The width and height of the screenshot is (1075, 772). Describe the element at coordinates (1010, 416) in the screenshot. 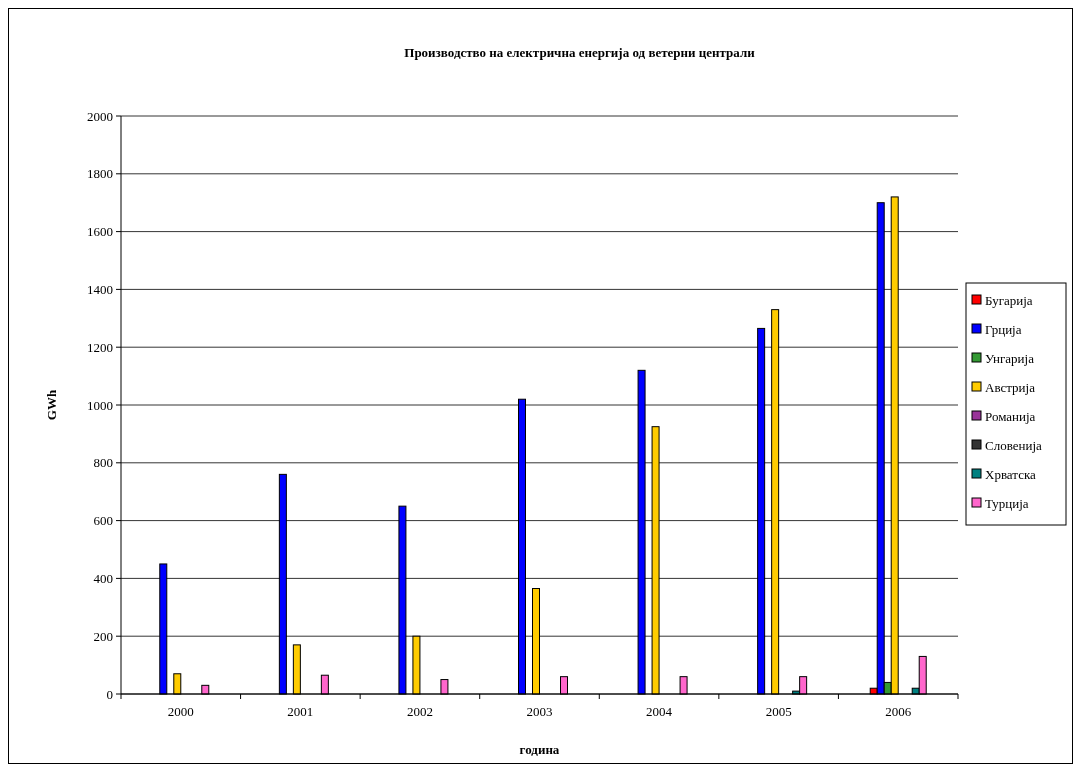

I see `legend-label: Романија` at that location.